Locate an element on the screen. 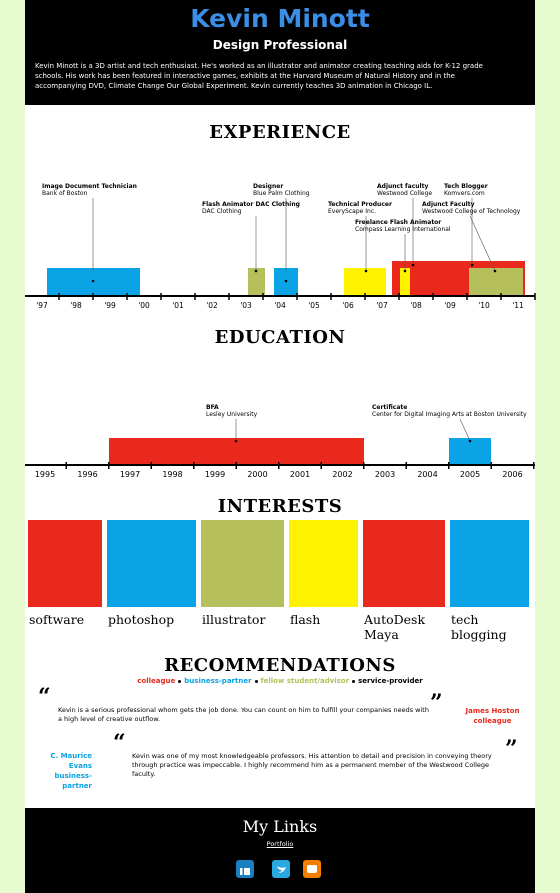 This screenshot has width=560, height=893. year-label: 2001 is located at coordinates (300, 474).